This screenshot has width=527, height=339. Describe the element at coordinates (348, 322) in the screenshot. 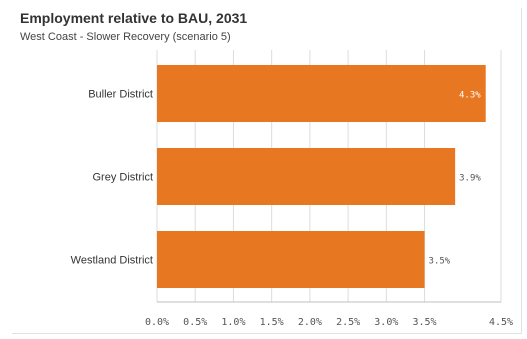

I see `x-tick-label: 2.5%` at that location.